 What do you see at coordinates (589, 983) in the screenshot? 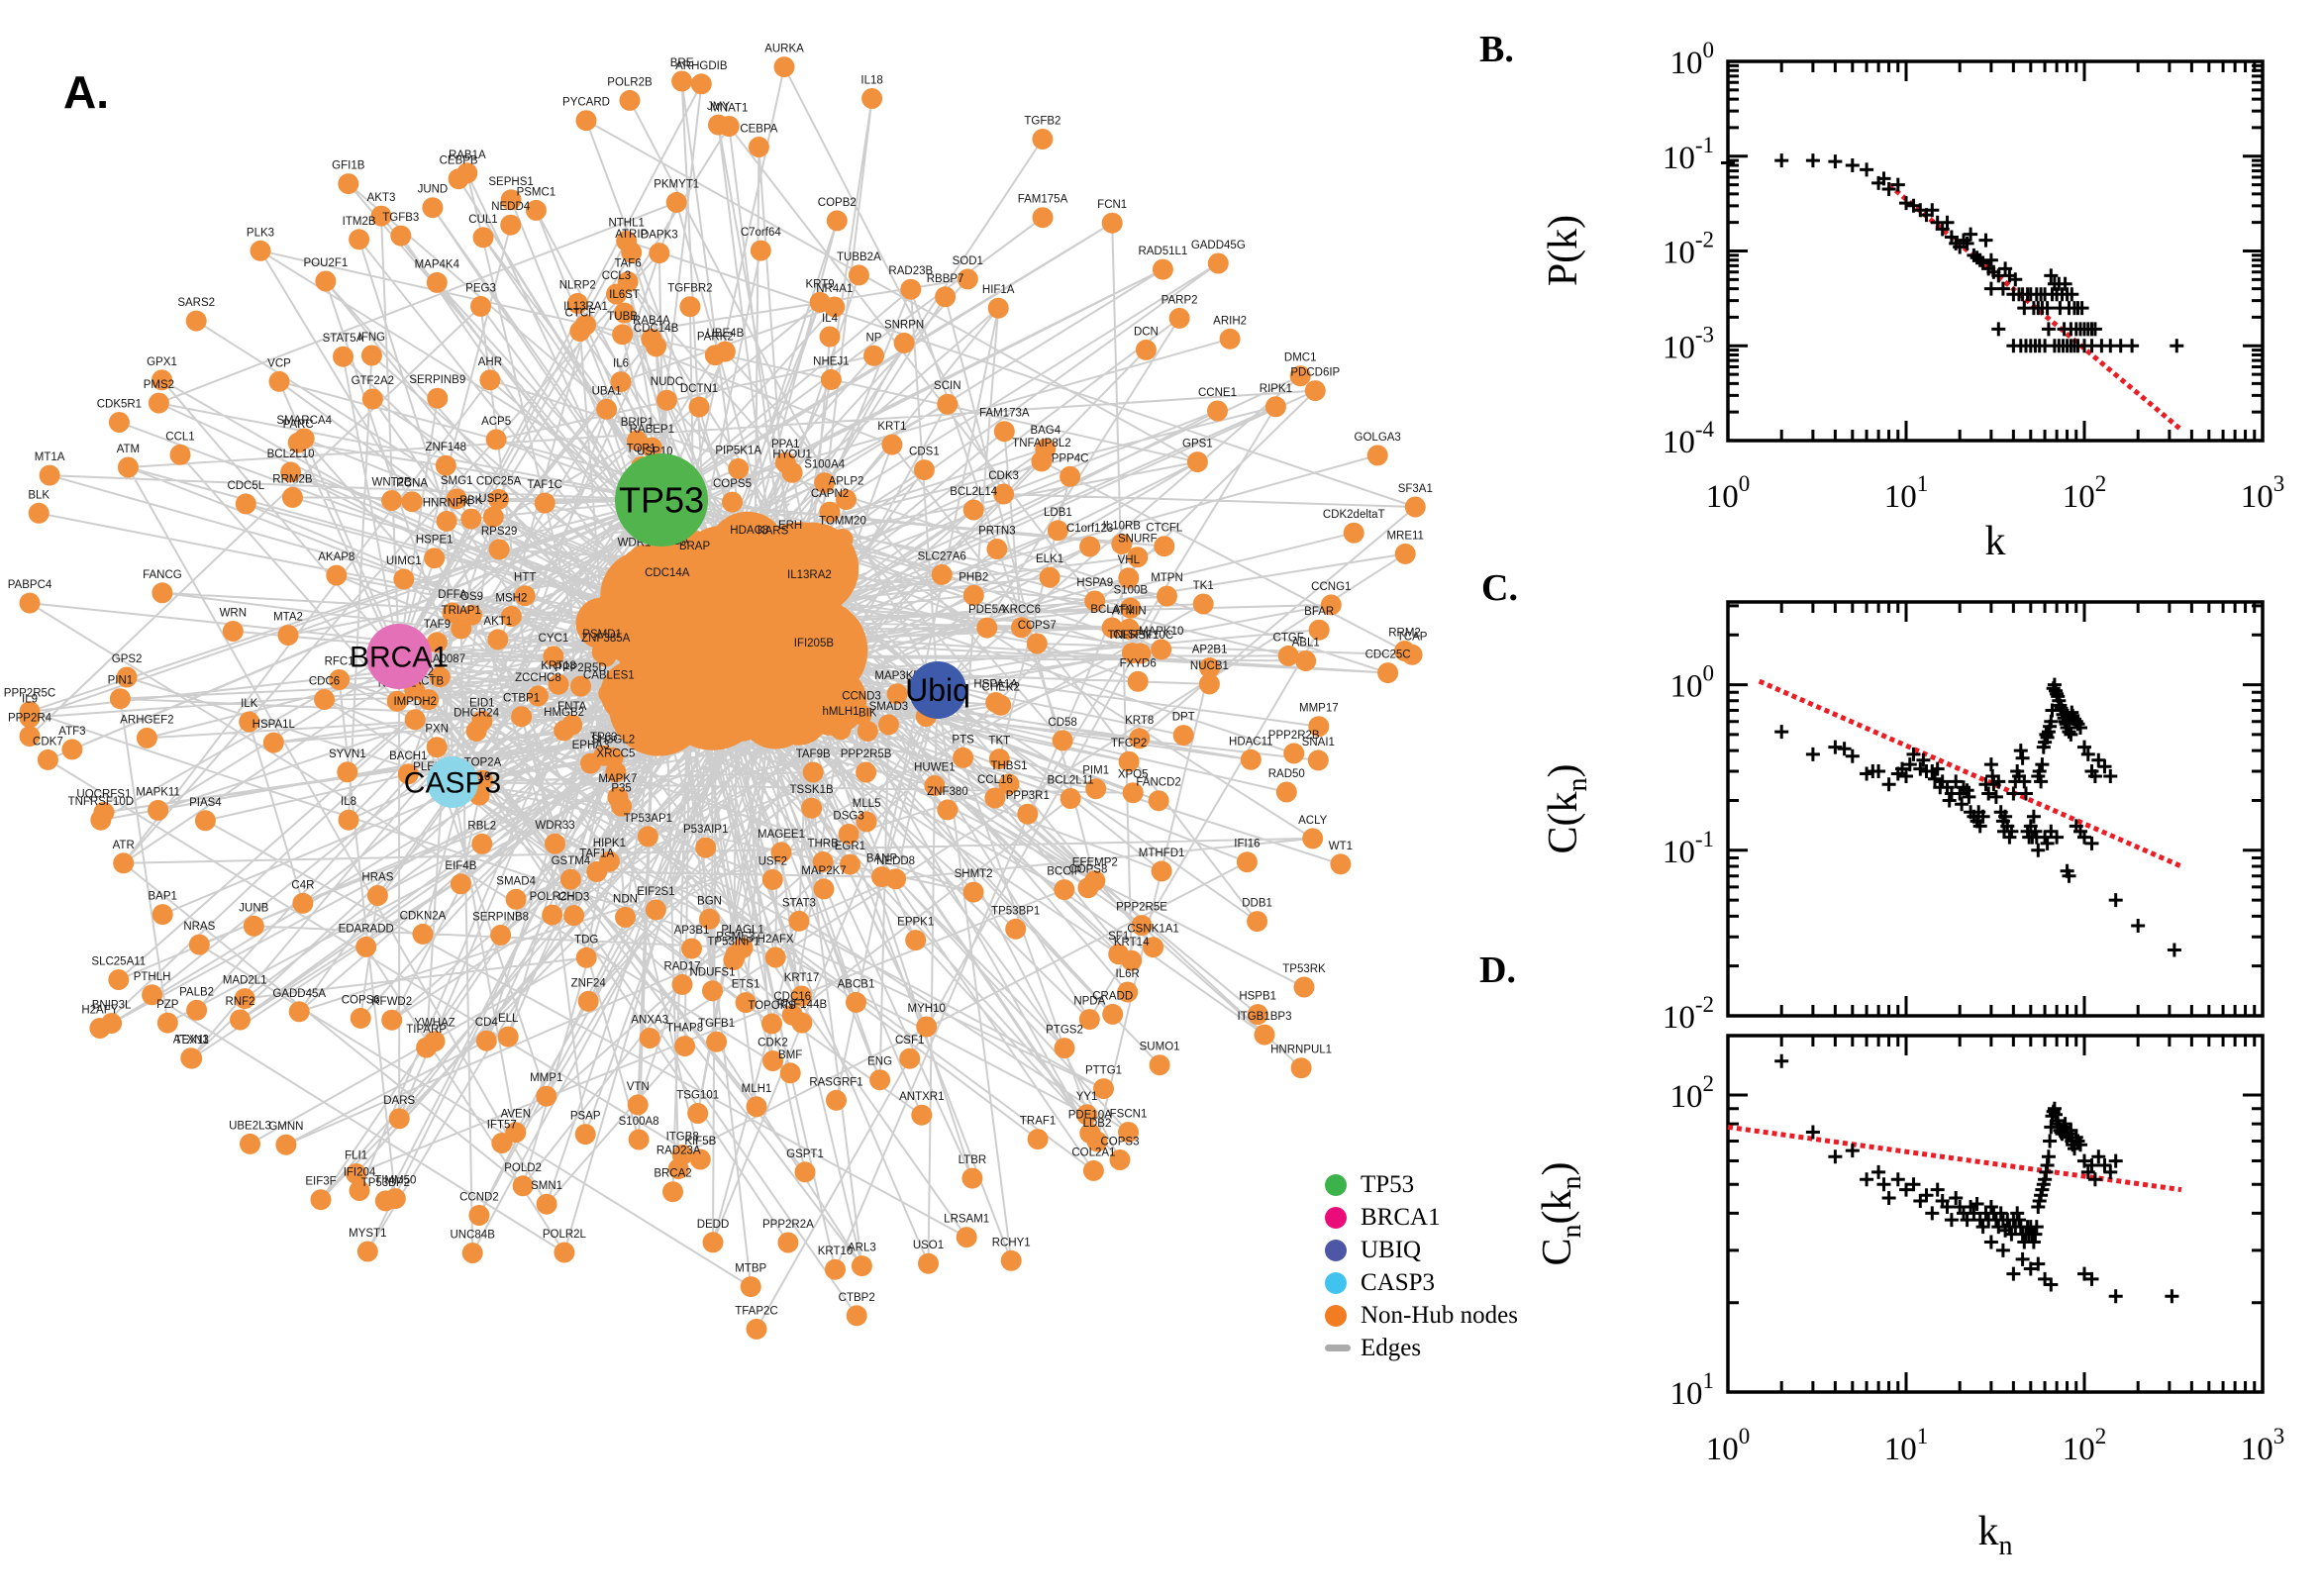
I see `network-node-label: ZNF24` at bounding box center [589, 983].